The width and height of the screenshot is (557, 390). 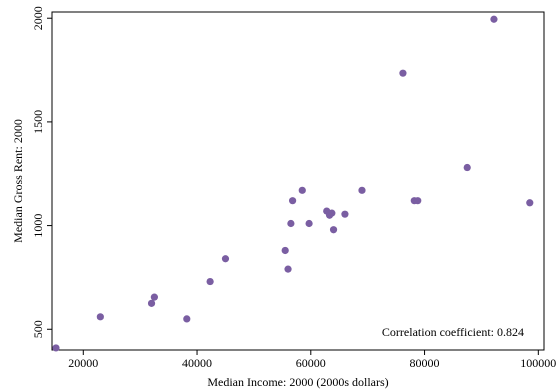 What do you see at coordinates (197, 363) in the screenshot?
I see `x-tick-label: 40000` at bounding box center [197, 363].